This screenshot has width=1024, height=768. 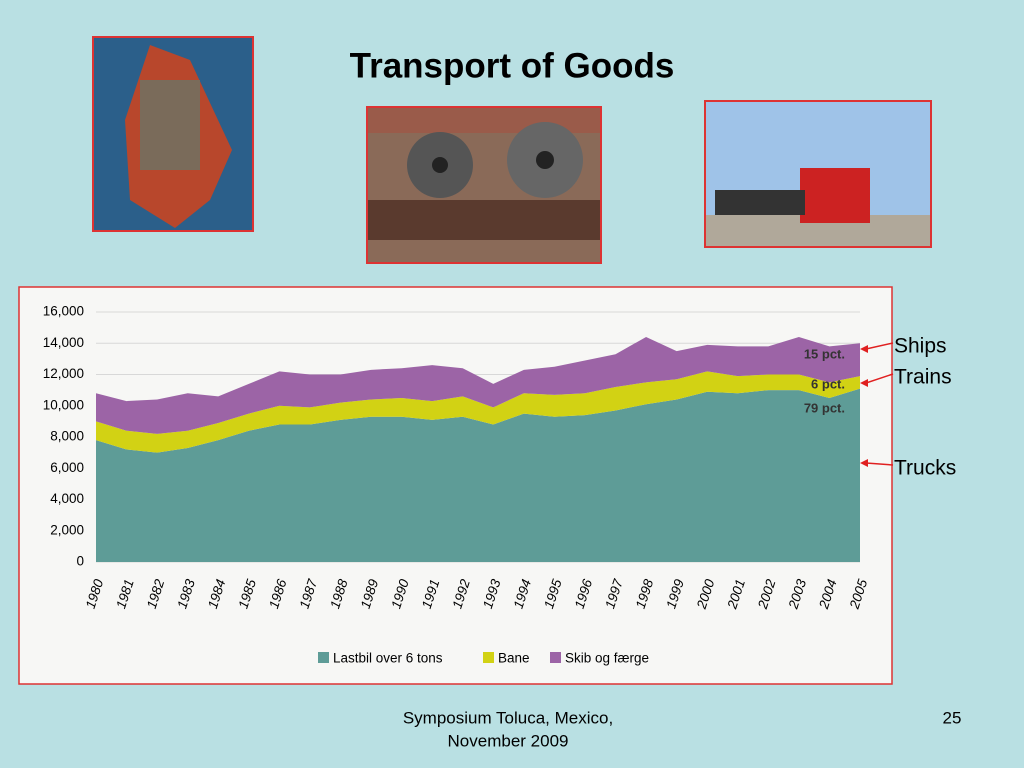 What do you see at coordinates (63, 342) in the screenshot?
I see `y-tick-label: 14,000` at bounding box center [63, 342].